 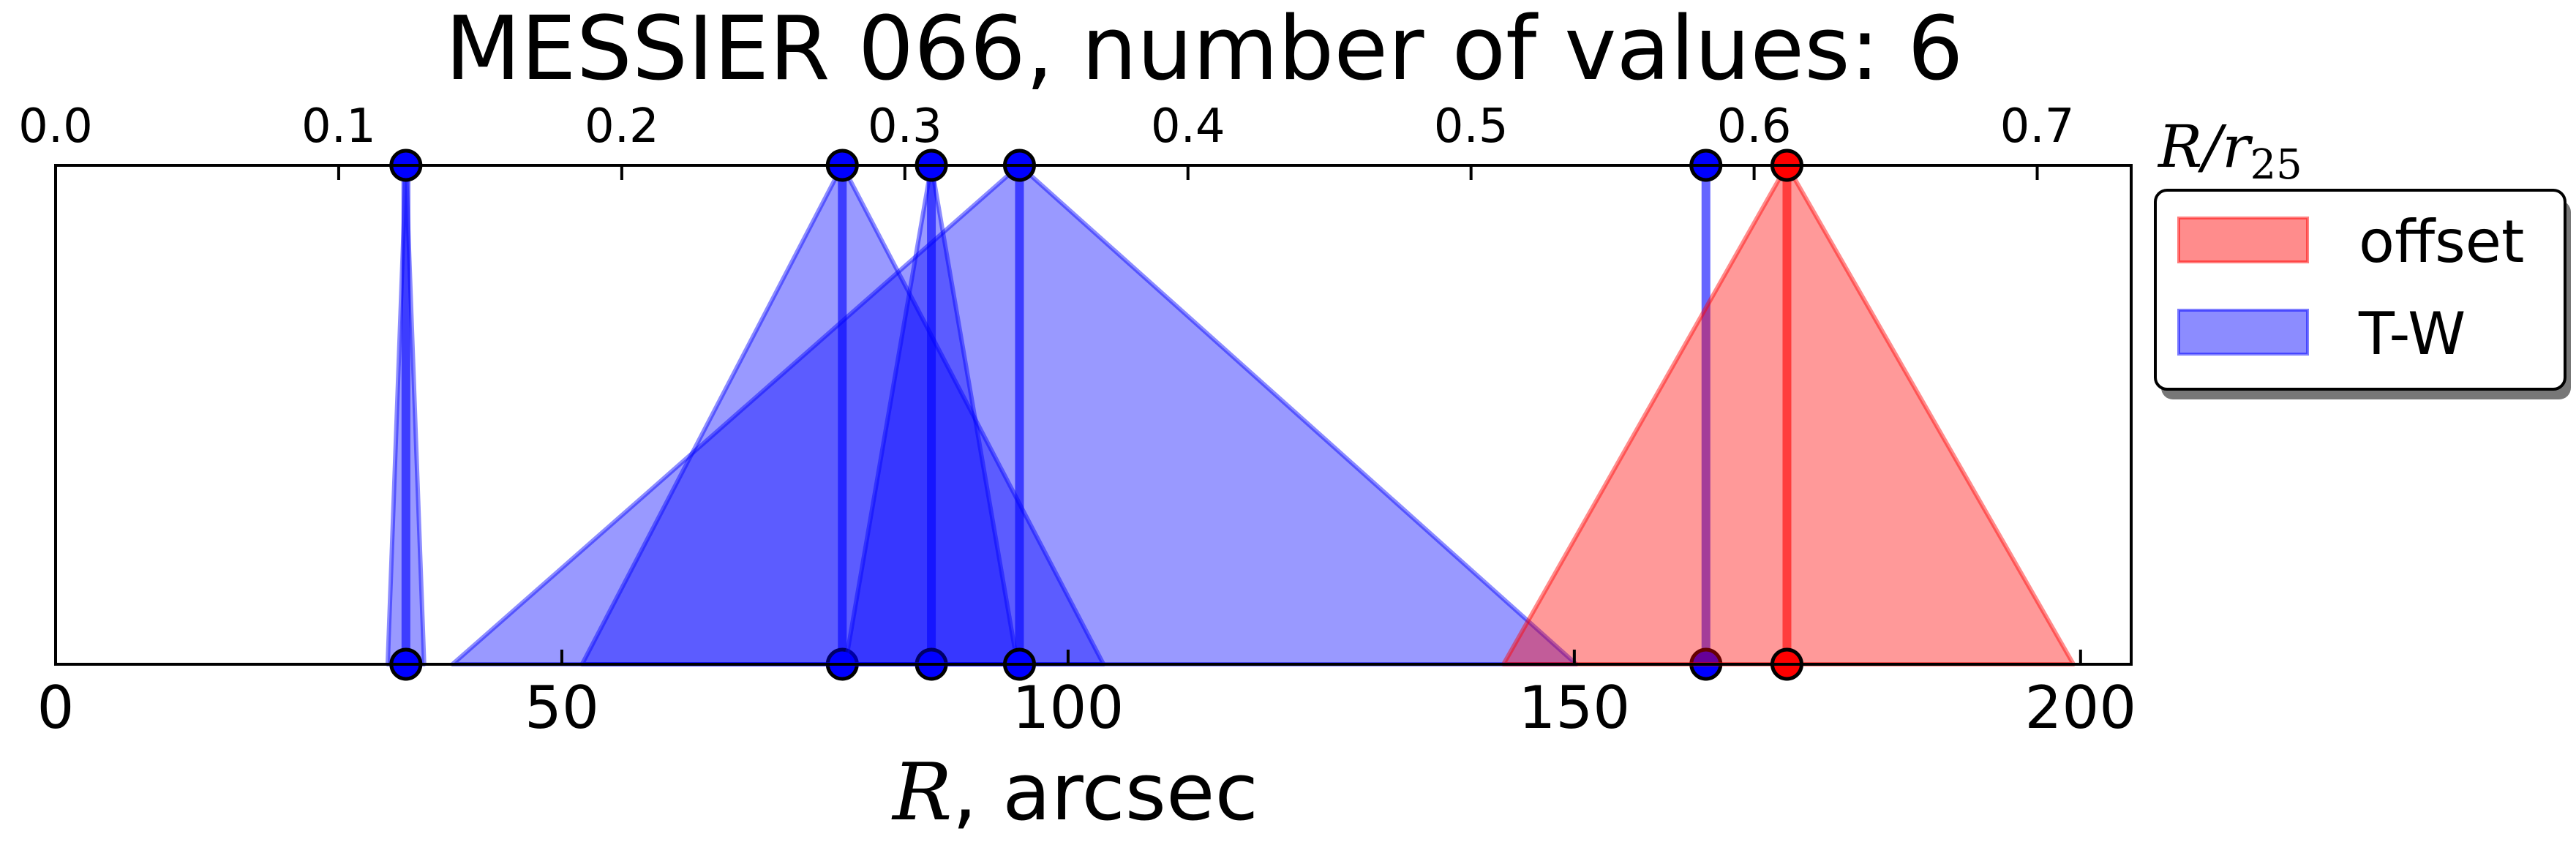 What do you see at coordinates (2243, 240) in the screenshot?
I see `legend-swatch-offset` at bounding box center [2243, 240].